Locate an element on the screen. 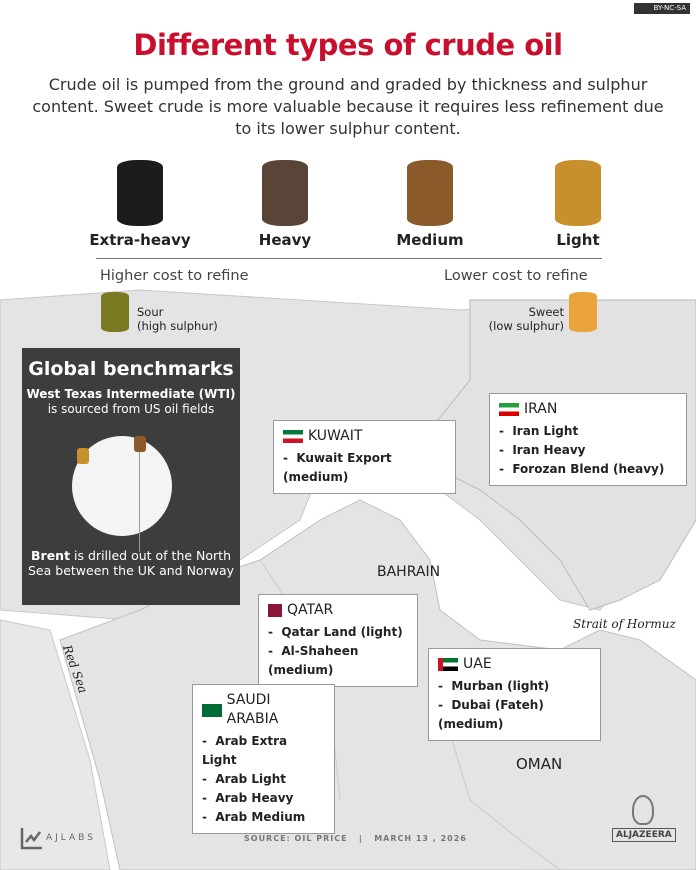 The image size is (696, 870). list-item: - Arab Medium is located at coordinates (254, 817).